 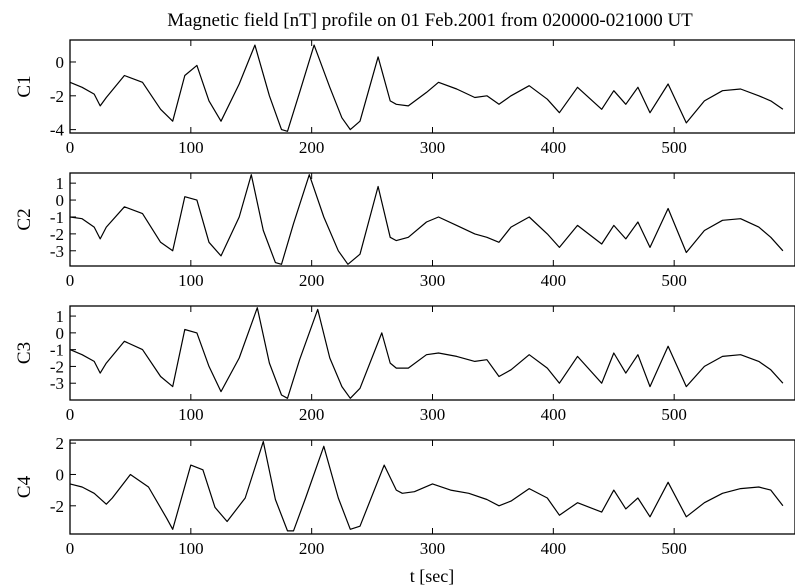 What do you see at coordinates (60, 443) in the screenshot?
I see `y-tick-label: 2` at bounding box center [60, 443].